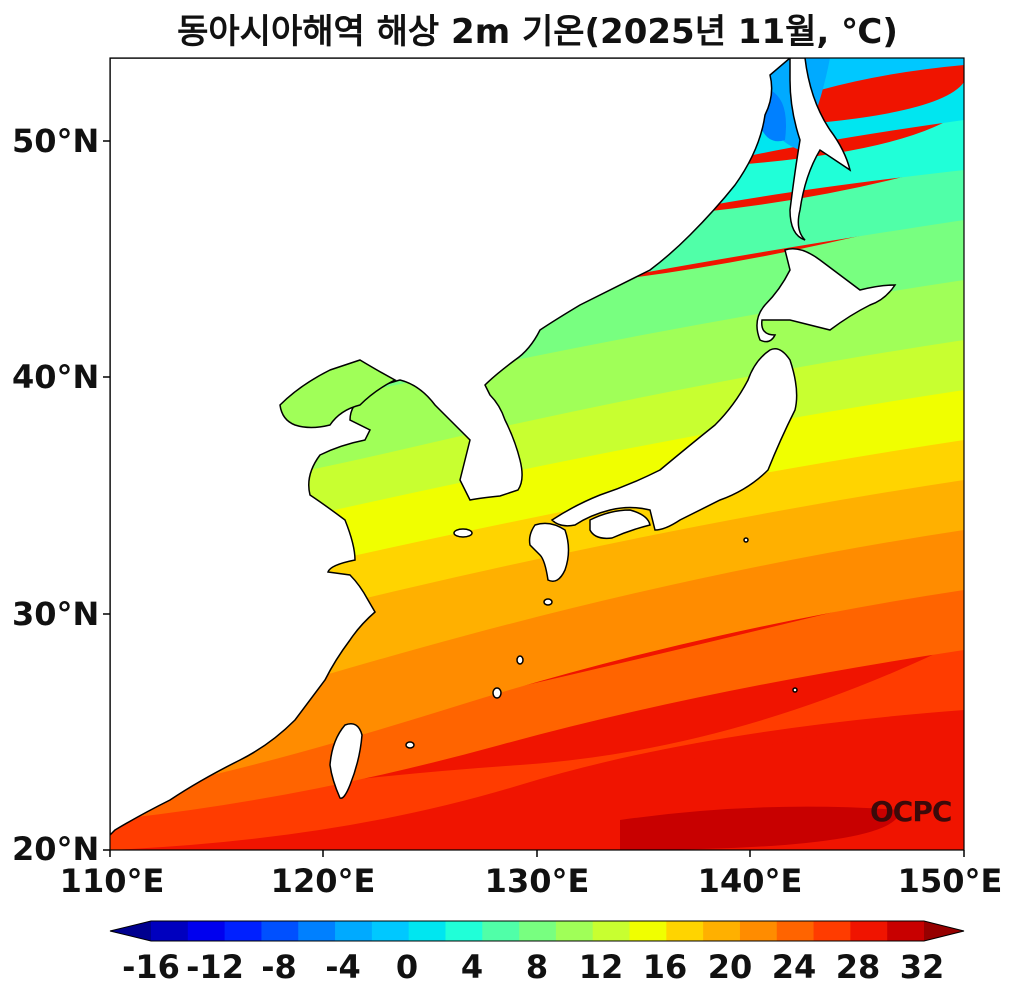 The image size is (1025, 1002). What do you see at coordinates (922, 967) in the screenshot?
I see `colorbar-label: 32` at bounding box center [922, 967].